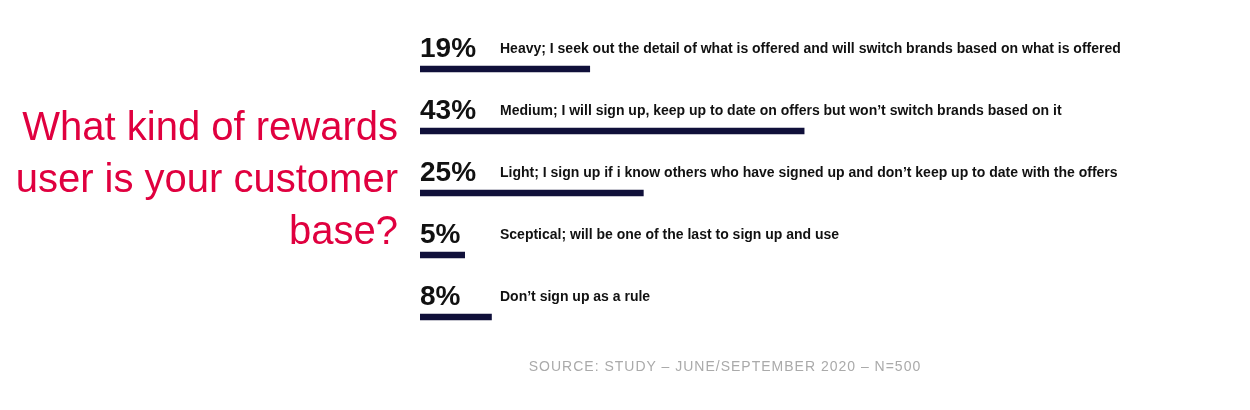 This screenshot has width=1250, height=410. I want to click on data-label: 8%, so click(440, 295).